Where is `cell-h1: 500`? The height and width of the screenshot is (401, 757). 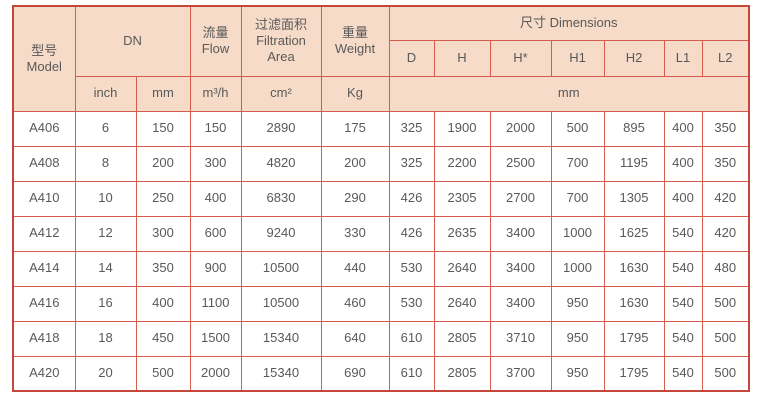
cell-h1: 500 is located at coordinates (577, 128).